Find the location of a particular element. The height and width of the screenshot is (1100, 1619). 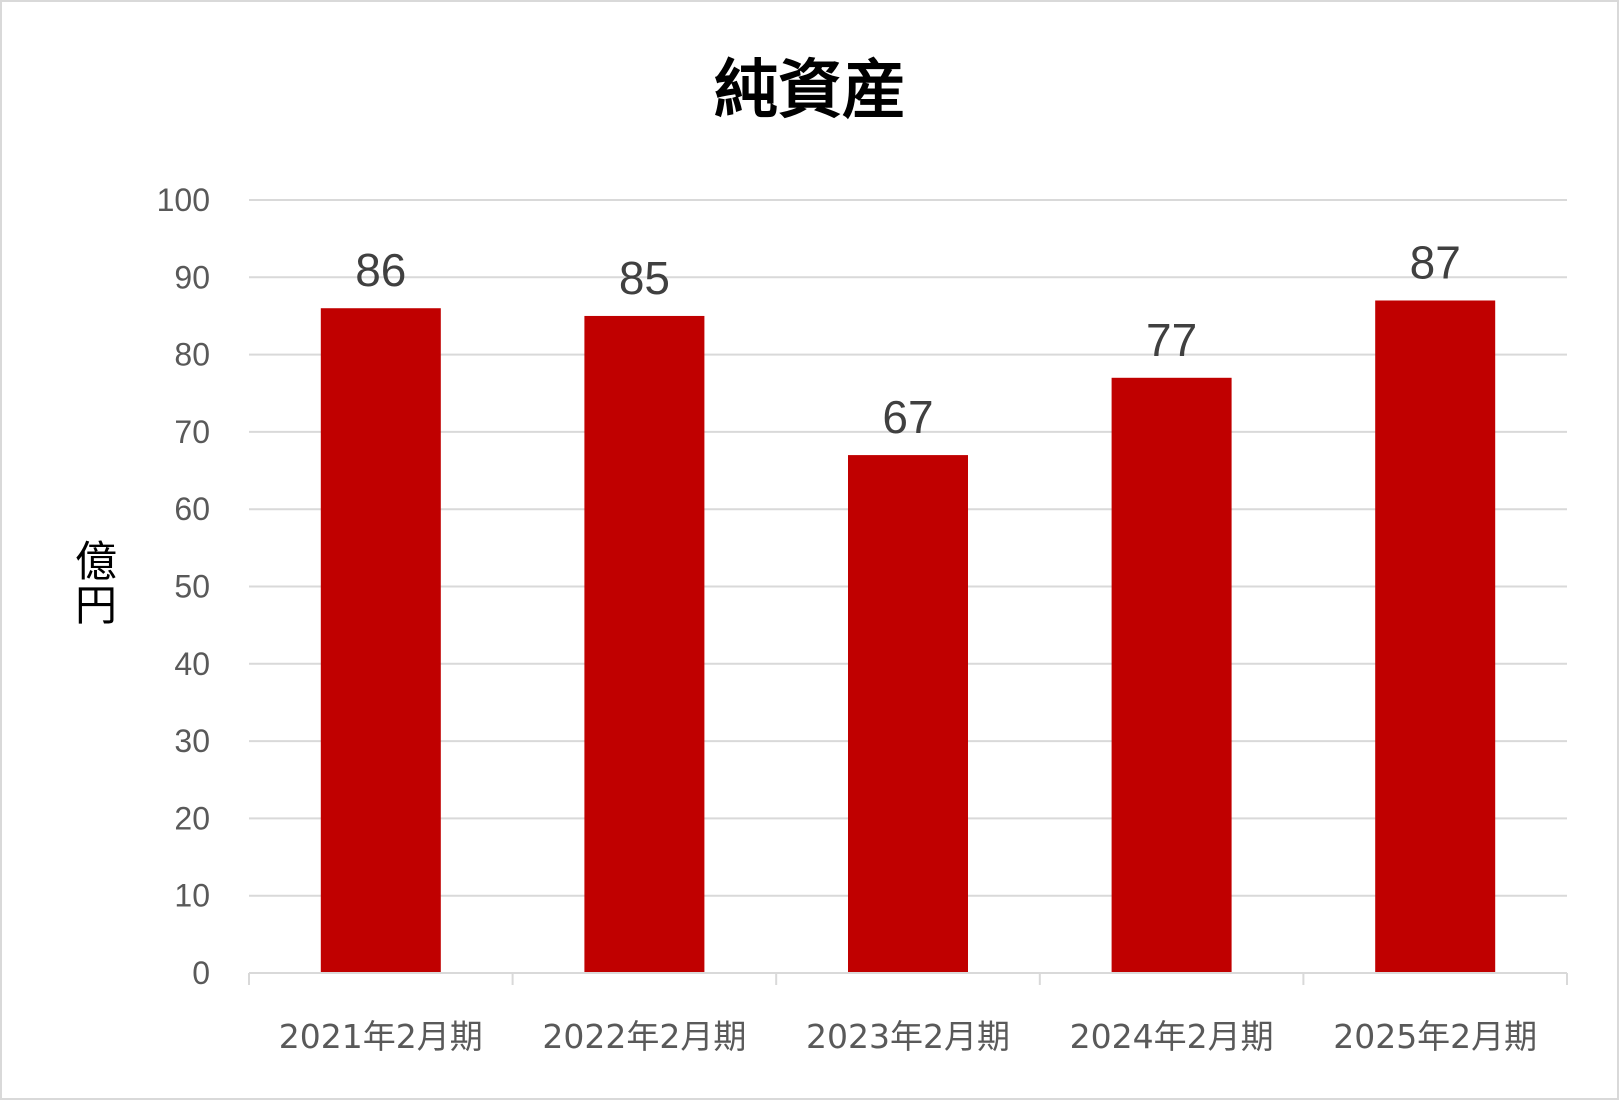

category-labels: 2021年2月期 2022年2月期 2023年2月期 2024年2月期 2025年2月期 is located at coordinates (908, 1036).